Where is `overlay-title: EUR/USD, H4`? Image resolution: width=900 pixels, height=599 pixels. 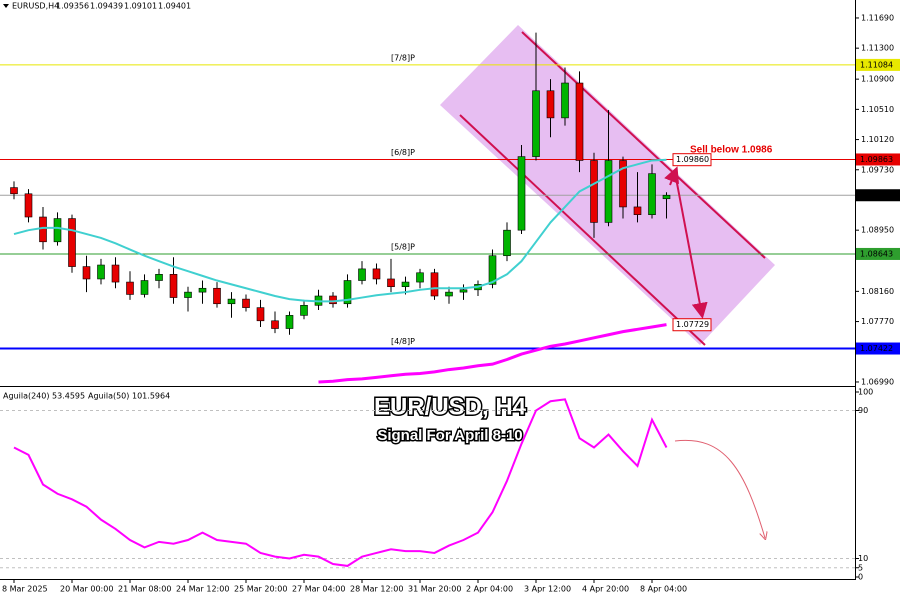
overlay-title: EUR/USD, H4 is located at coordinates (450, 406).